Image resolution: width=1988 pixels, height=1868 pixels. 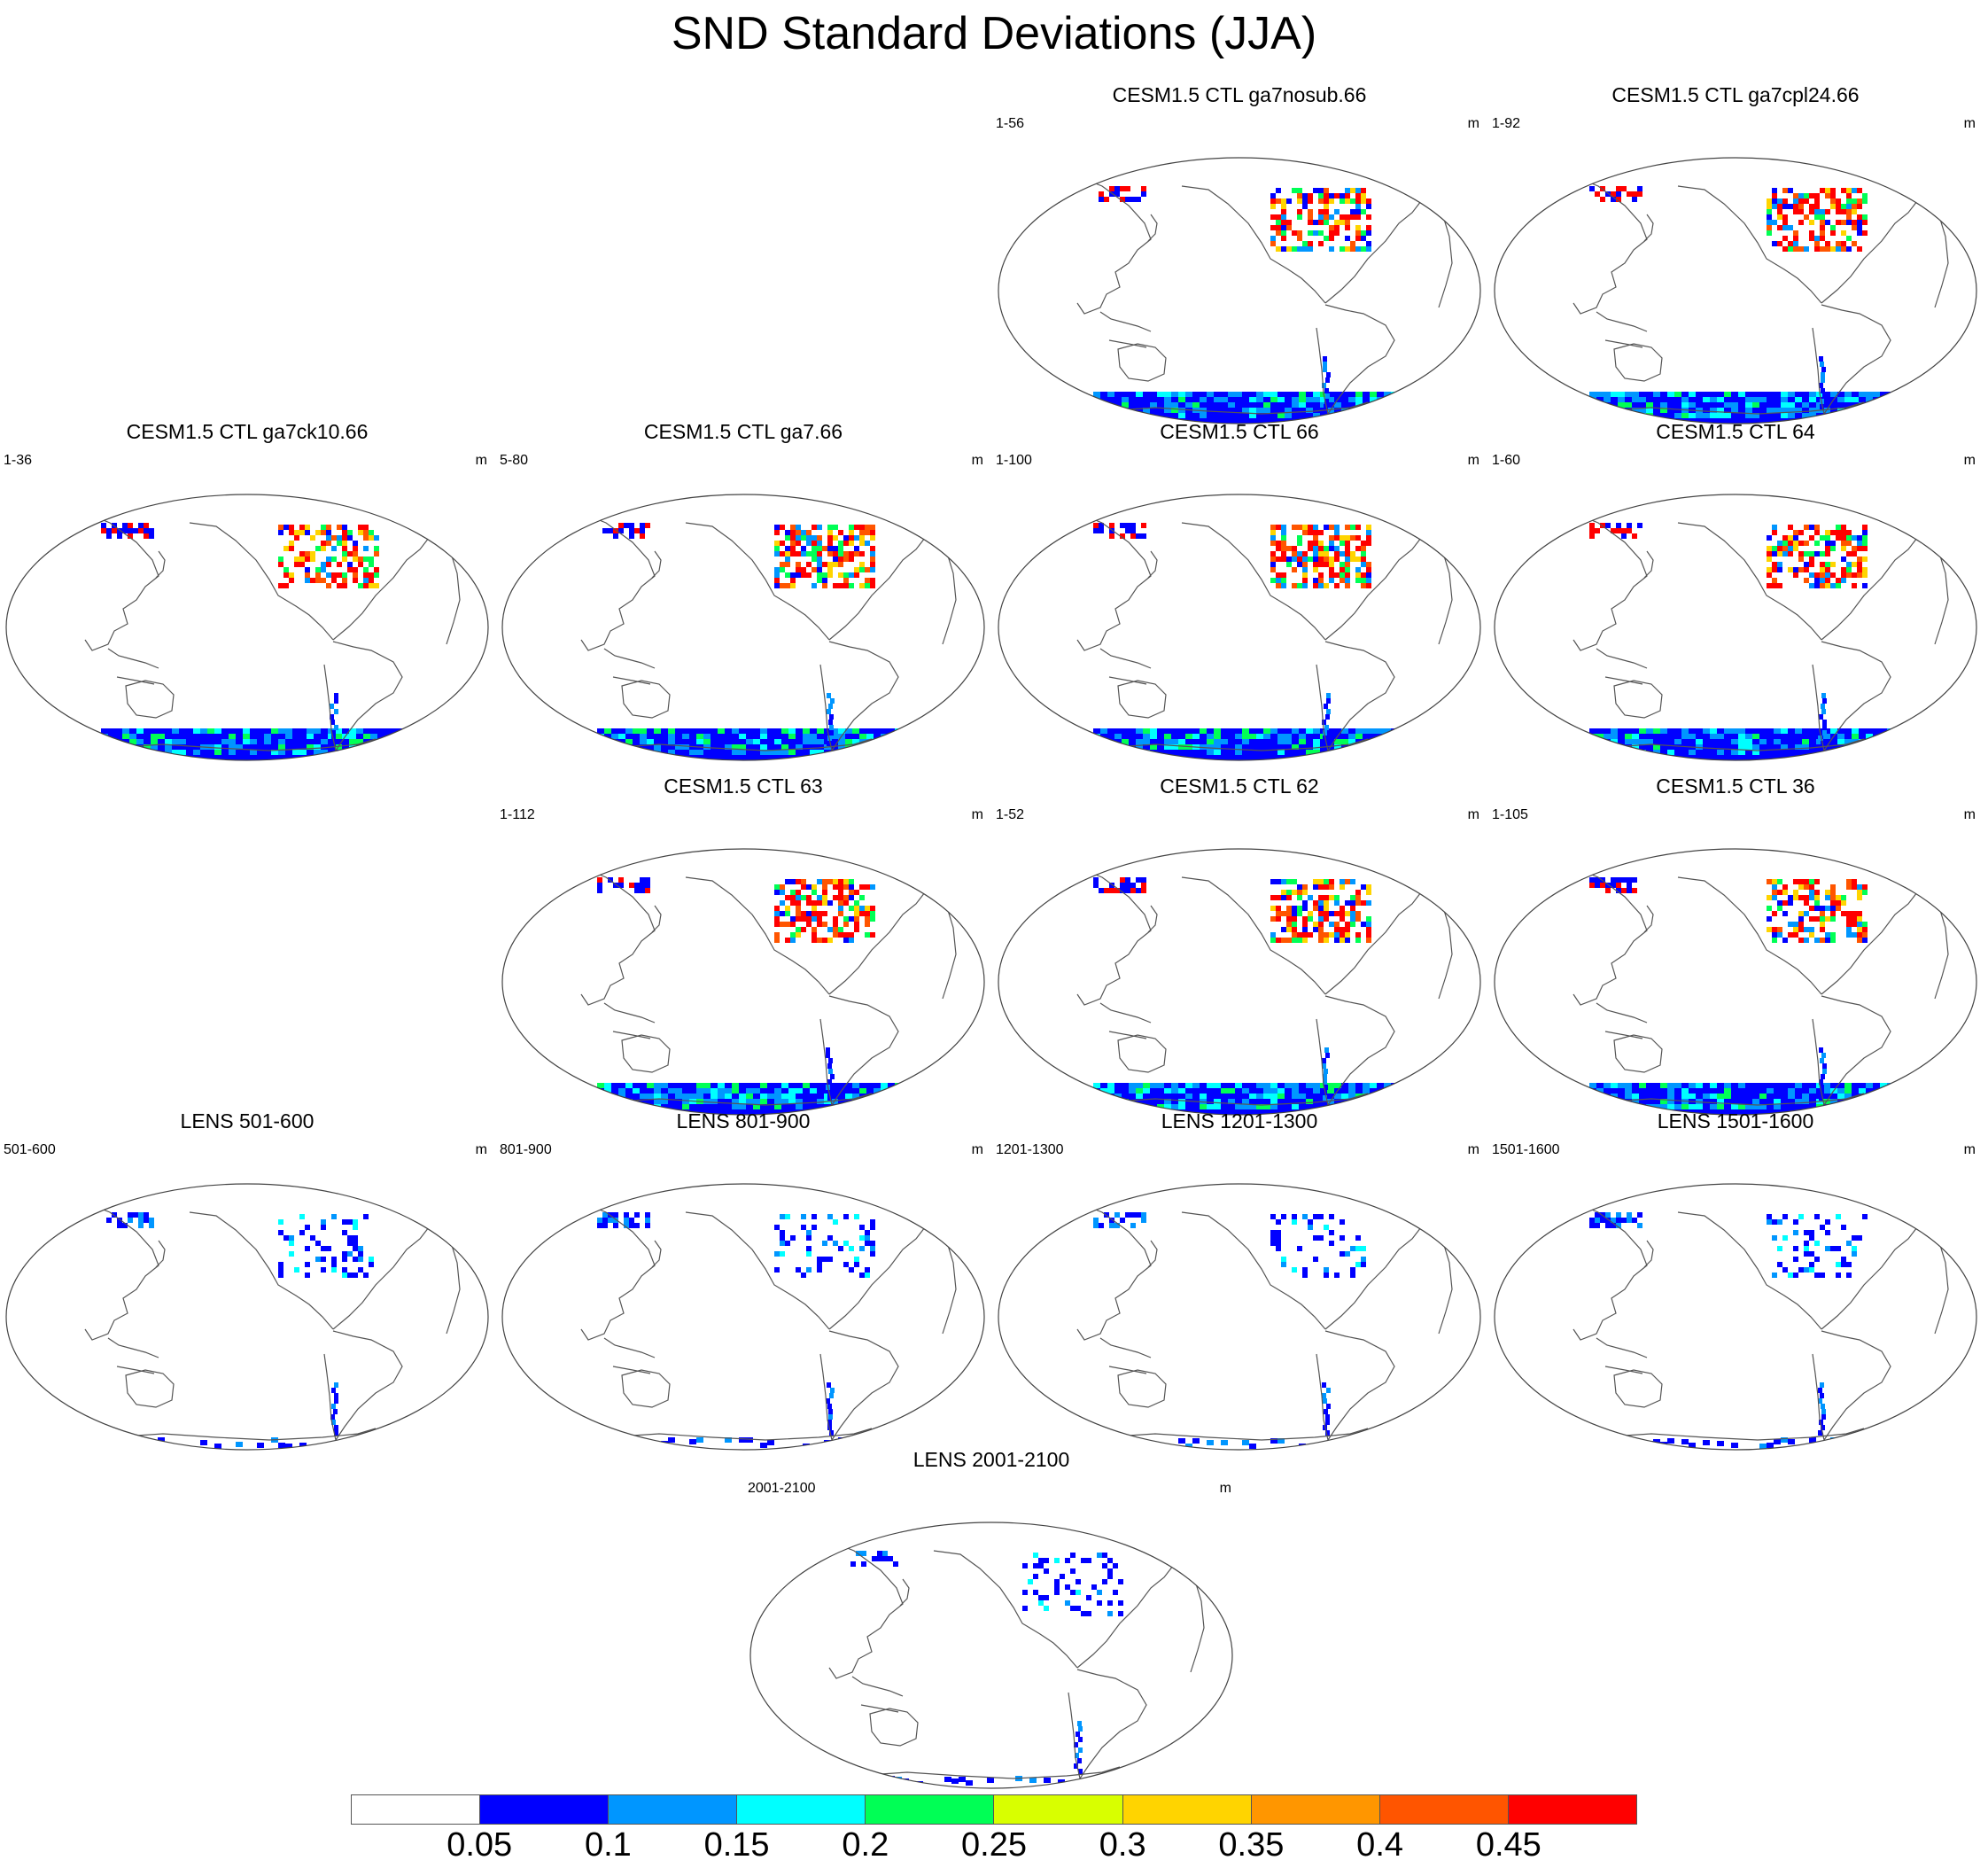 What do you see at coordinates (743, 1120) in the screenshot?
I see `panel-title: LENS 801-900` at bounding box center [743, 1120].